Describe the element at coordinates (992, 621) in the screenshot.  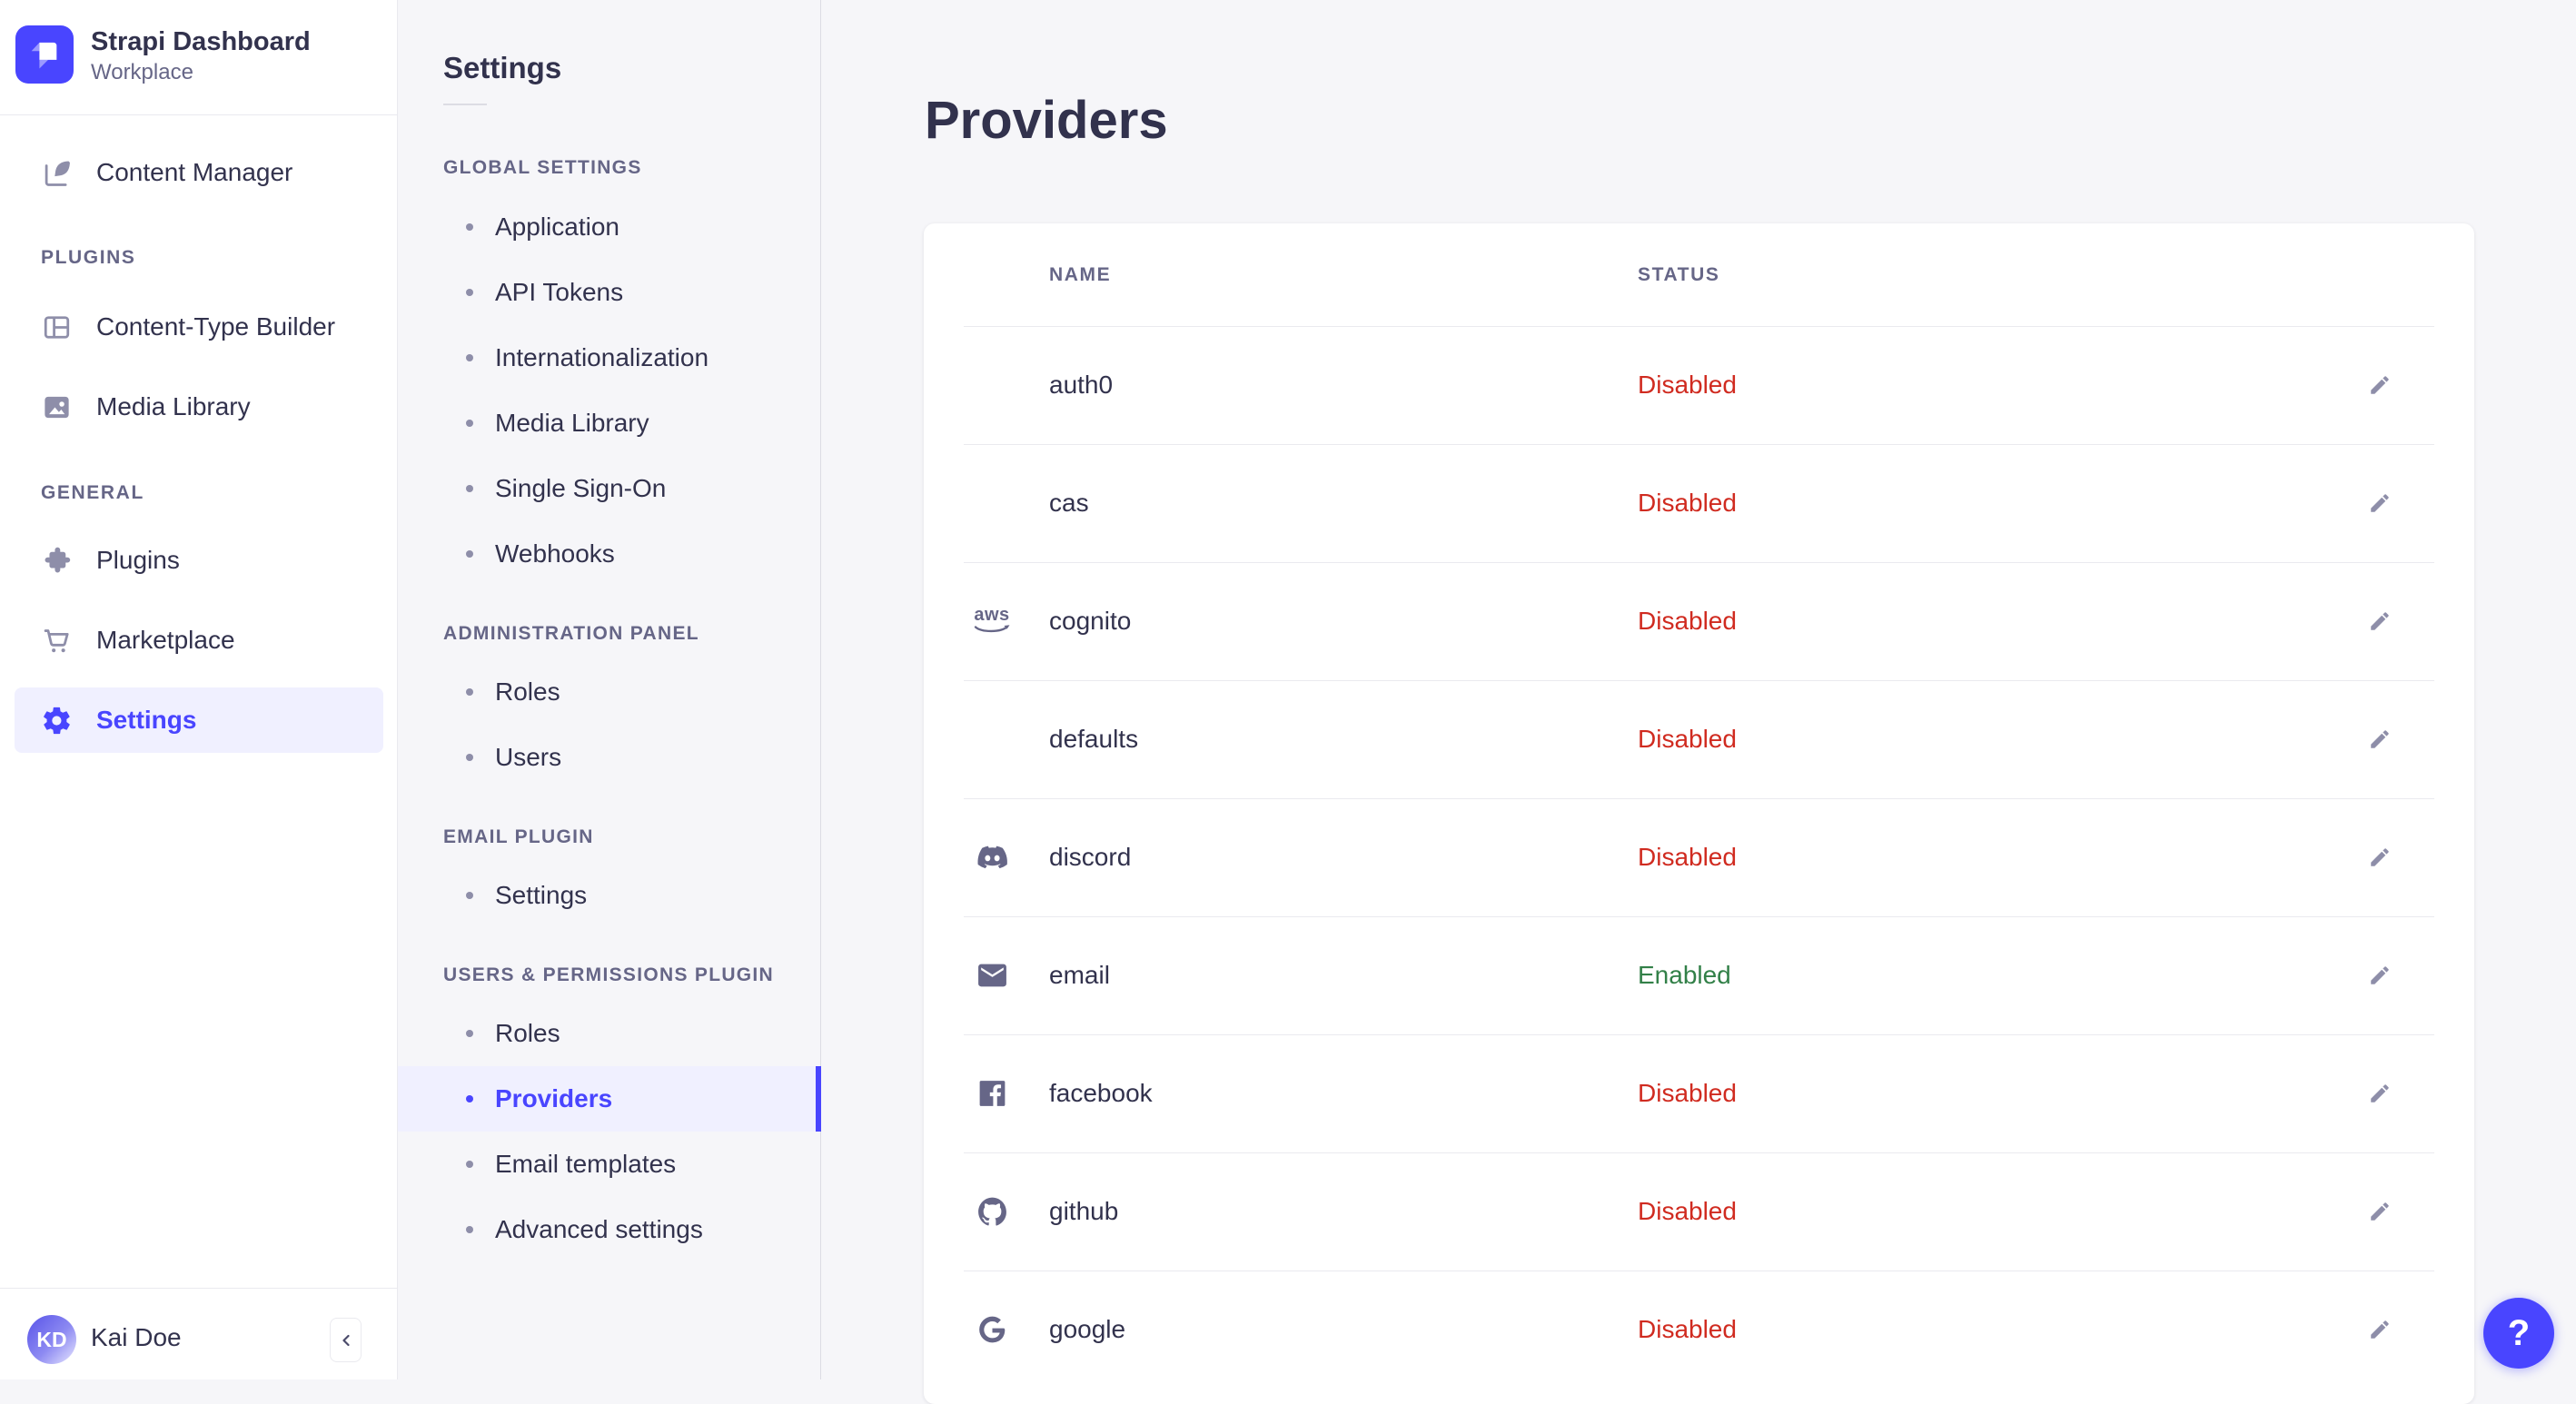
I see `aws-icon: aws` at that location.